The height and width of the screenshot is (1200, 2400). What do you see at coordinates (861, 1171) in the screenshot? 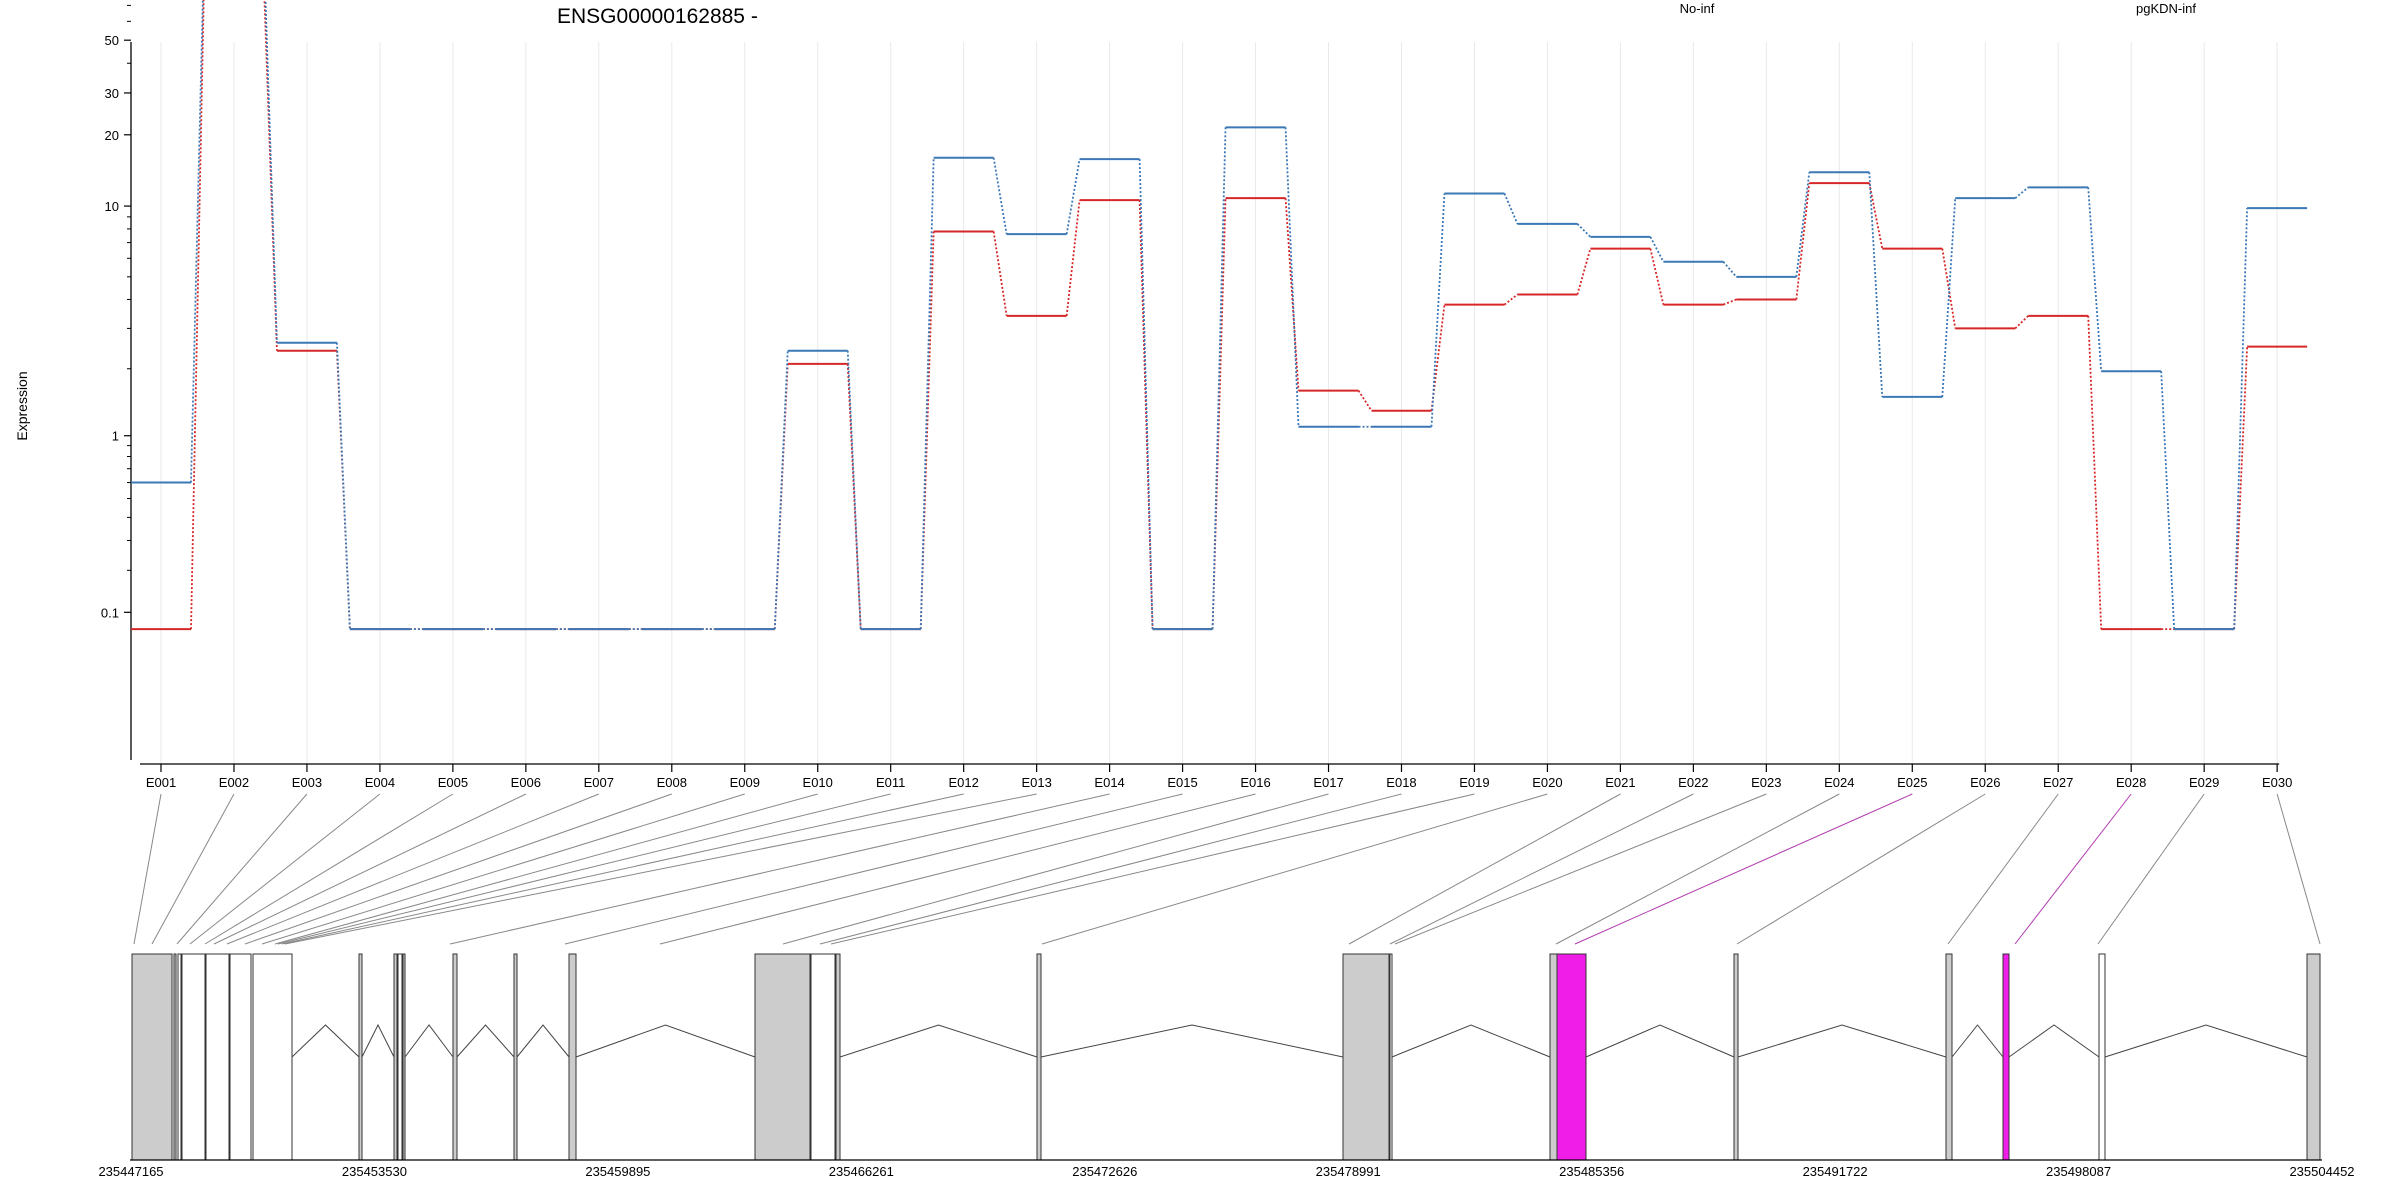
I see `coordinate-label: 235466261` at bounding box center [861, 1171].